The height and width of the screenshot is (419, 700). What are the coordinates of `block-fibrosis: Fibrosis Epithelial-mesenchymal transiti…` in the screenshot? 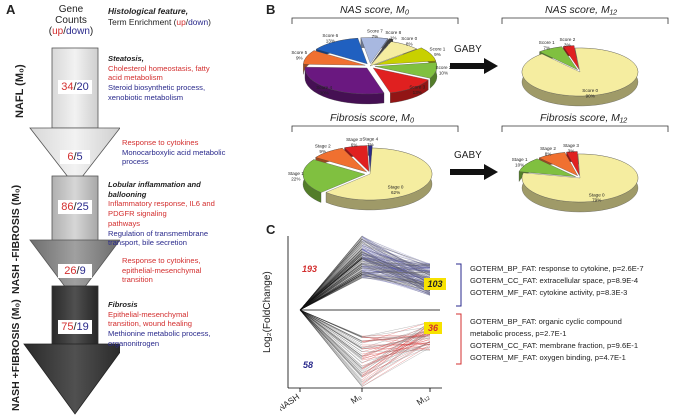 It's located at (159, 324).